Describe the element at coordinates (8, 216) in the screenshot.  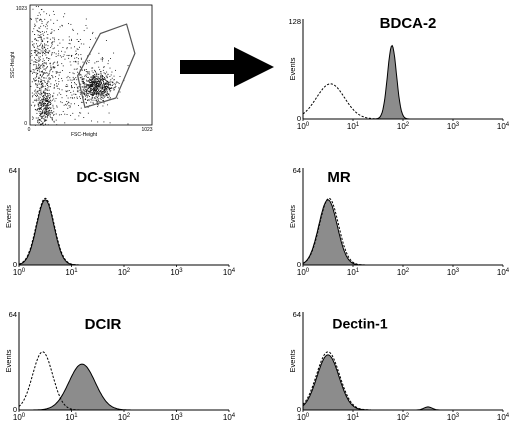
I see `histogram-y-label: Events` at that location.